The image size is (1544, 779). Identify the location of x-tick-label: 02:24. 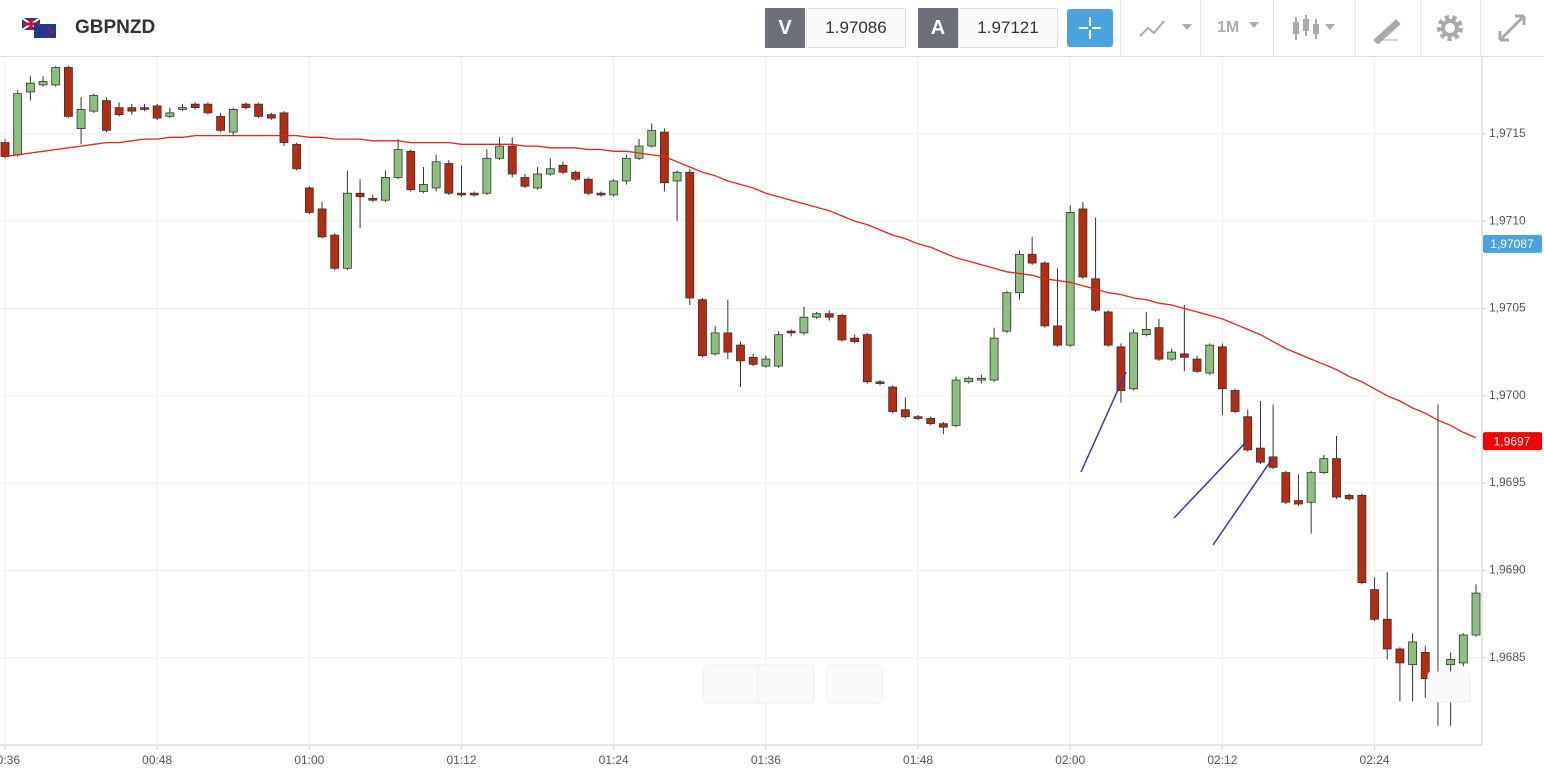
(1375, 760).